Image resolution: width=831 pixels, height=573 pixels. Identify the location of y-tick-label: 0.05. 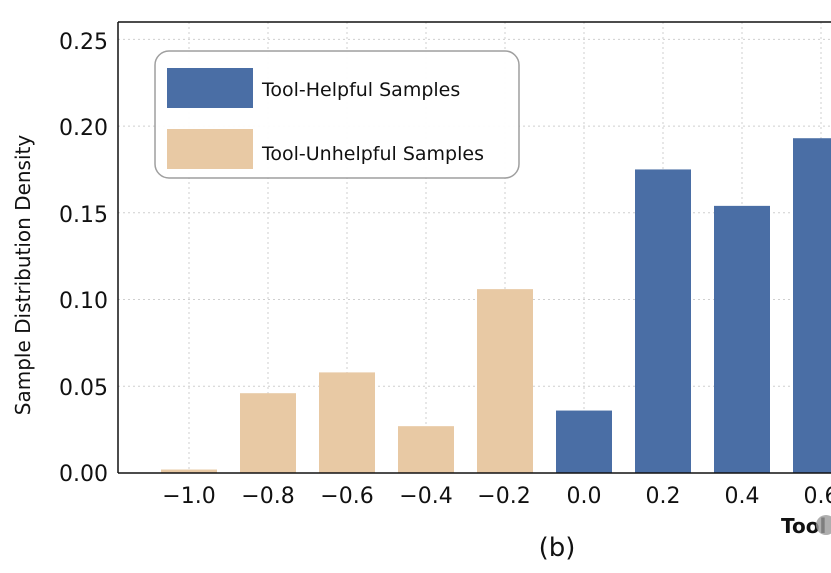
(83, 388).